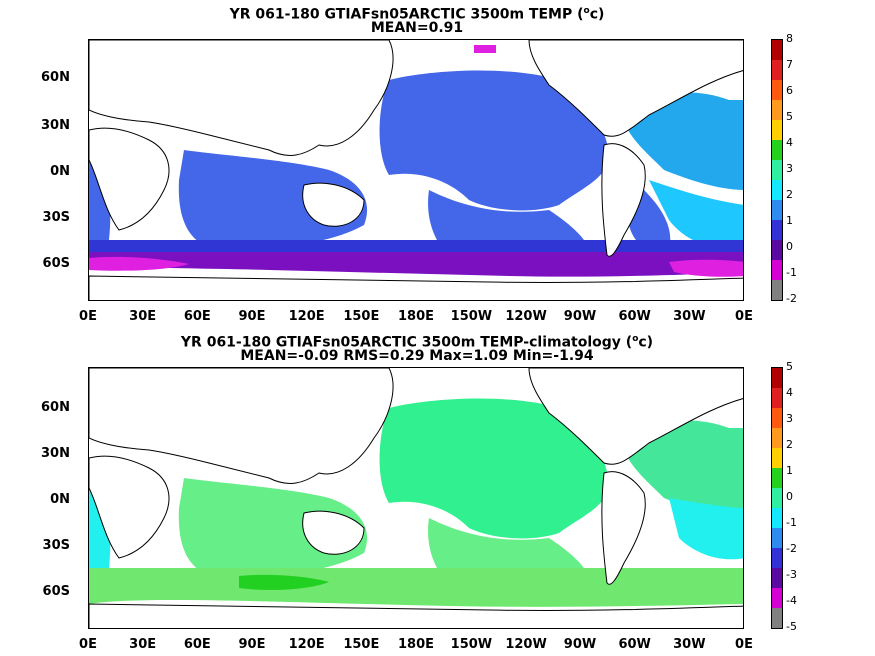 The width and height of the screenshot is (875, 656). Describe the element at coordinates (416, 615) in the screenshot. I see `antarctica` at that location.